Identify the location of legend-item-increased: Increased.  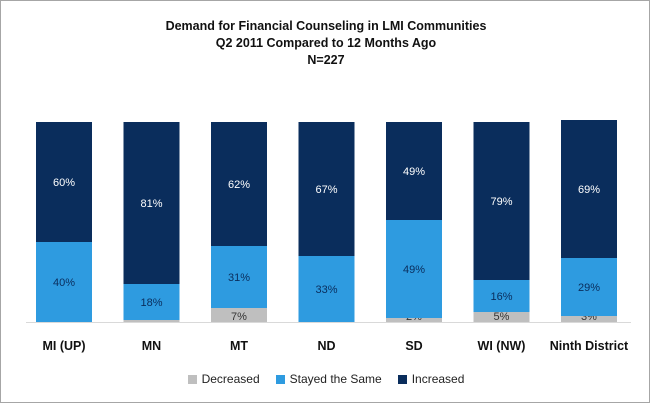
(431, 379).